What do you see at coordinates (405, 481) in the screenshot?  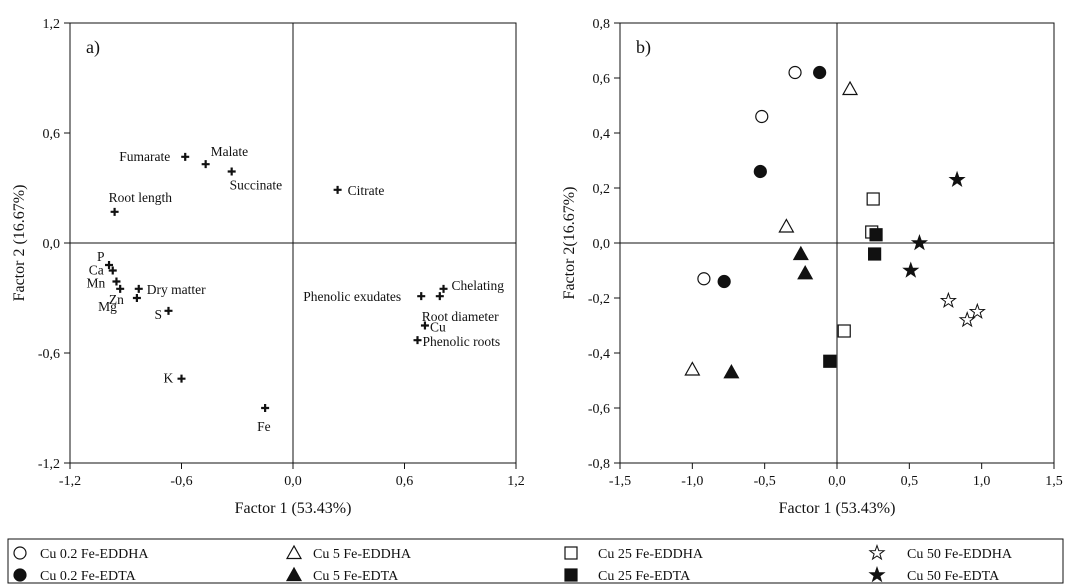 I see `x-tick-label: 0,6` at bounding box center [405, 481].